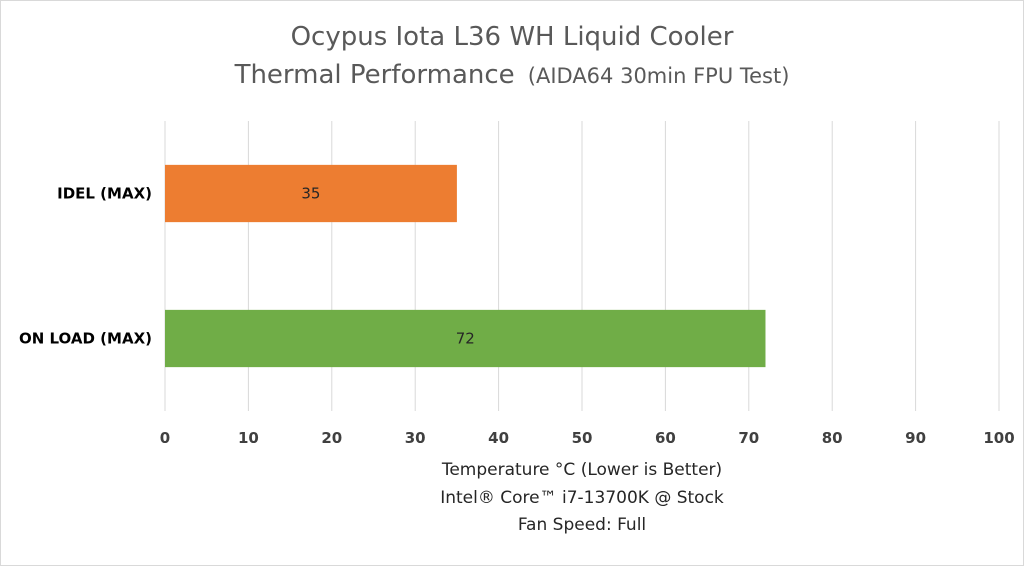 The height and width of the screenshot is (566, 1024). I want to click on x-tick-label: 80, so click(832, 438).